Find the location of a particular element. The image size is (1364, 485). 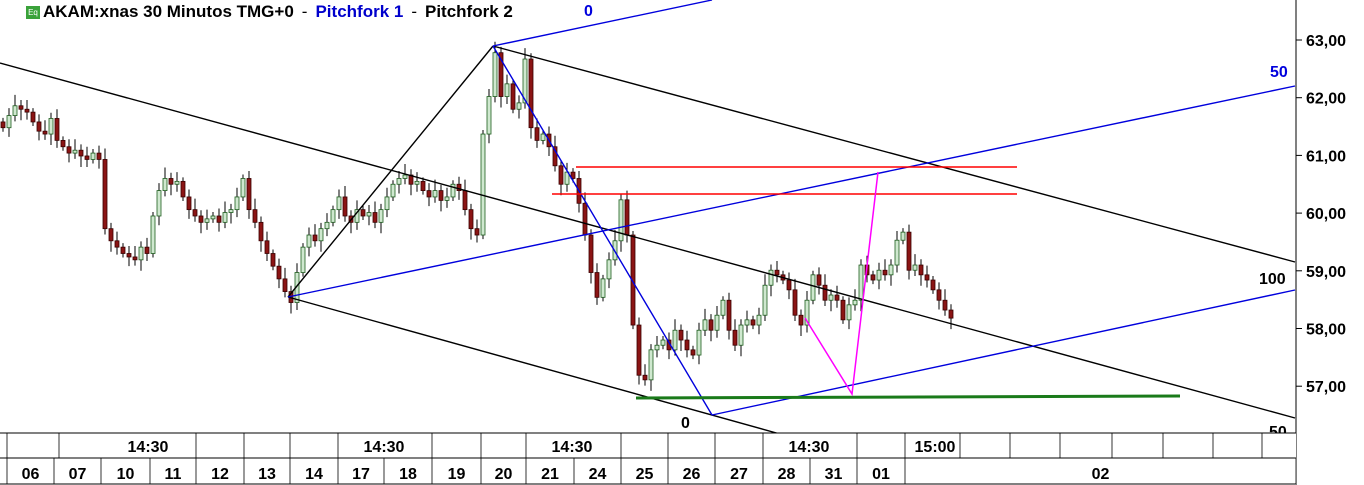

date-label: 20 is located at coordinates (504, 474).